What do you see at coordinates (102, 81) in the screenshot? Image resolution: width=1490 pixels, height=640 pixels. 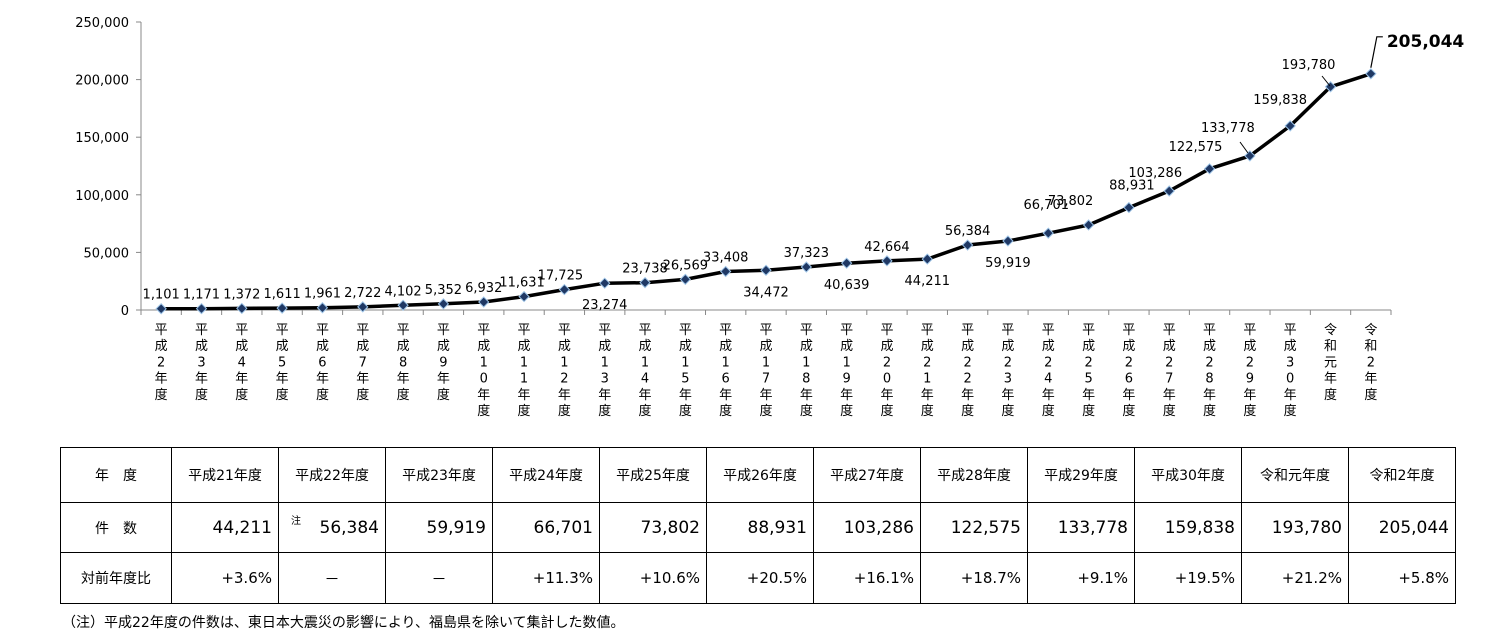 I see `y-tick-label: 200,000` at bounding box center [102, 81].